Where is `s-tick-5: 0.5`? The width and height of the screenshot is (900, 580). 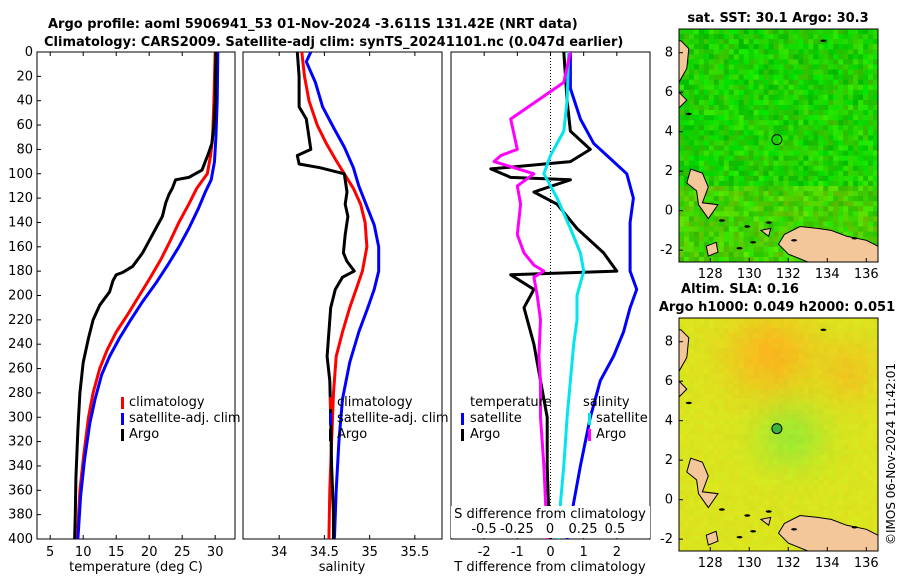
s-tick-5: 0.5 is located at coordinates (615, 529).